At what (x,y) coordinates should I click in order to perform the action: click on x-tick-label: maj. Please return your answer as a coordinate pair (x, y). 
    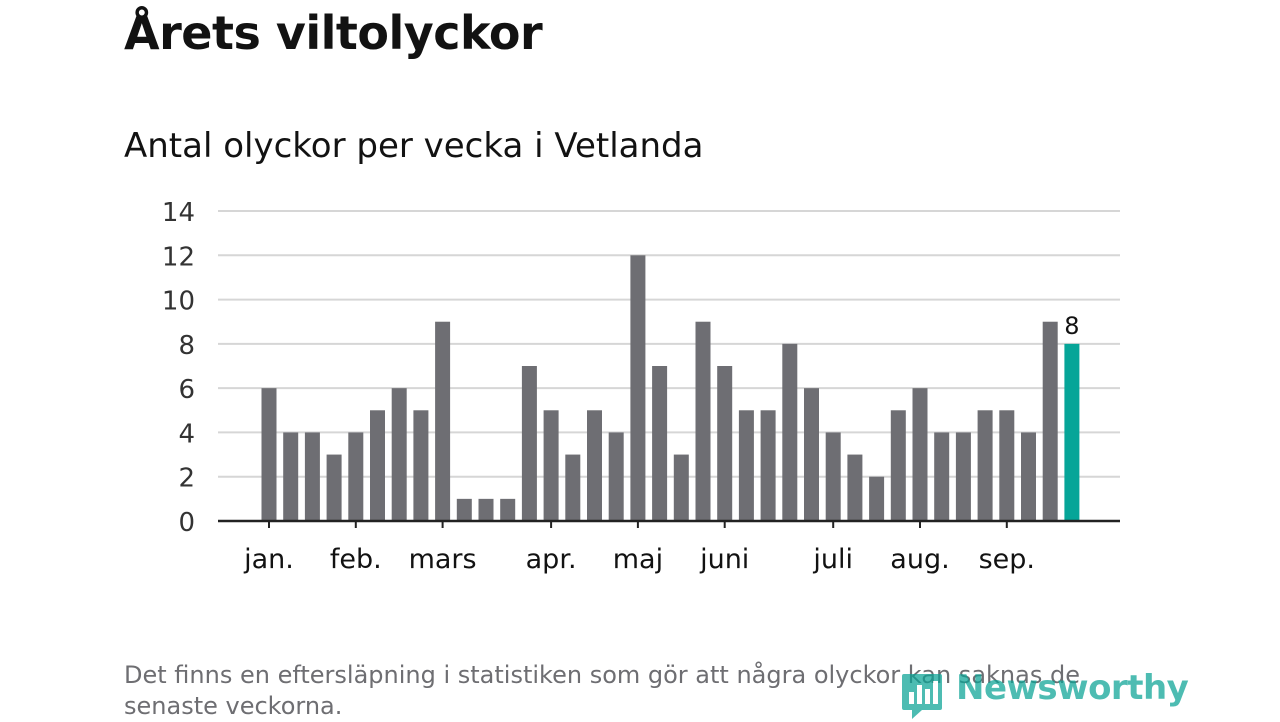
    Looking at the image, I should click on (638, 559).